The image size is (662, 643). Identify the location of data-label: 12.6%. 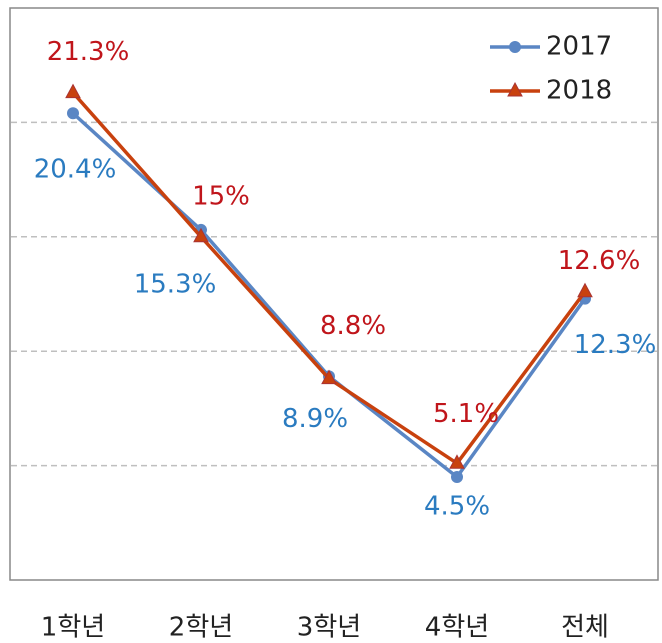
(599, 261).